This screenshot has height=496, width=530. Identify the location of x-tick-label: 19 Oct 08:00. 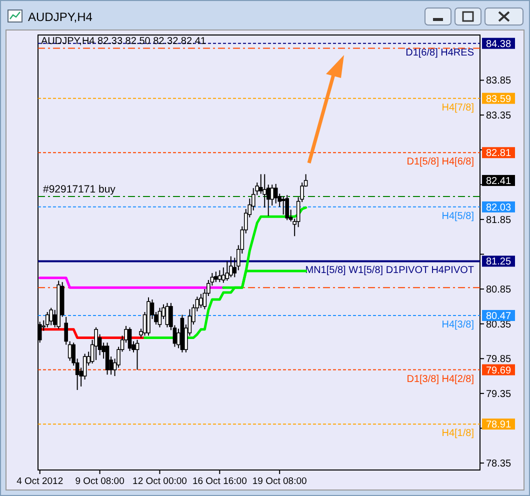
(279, 481).